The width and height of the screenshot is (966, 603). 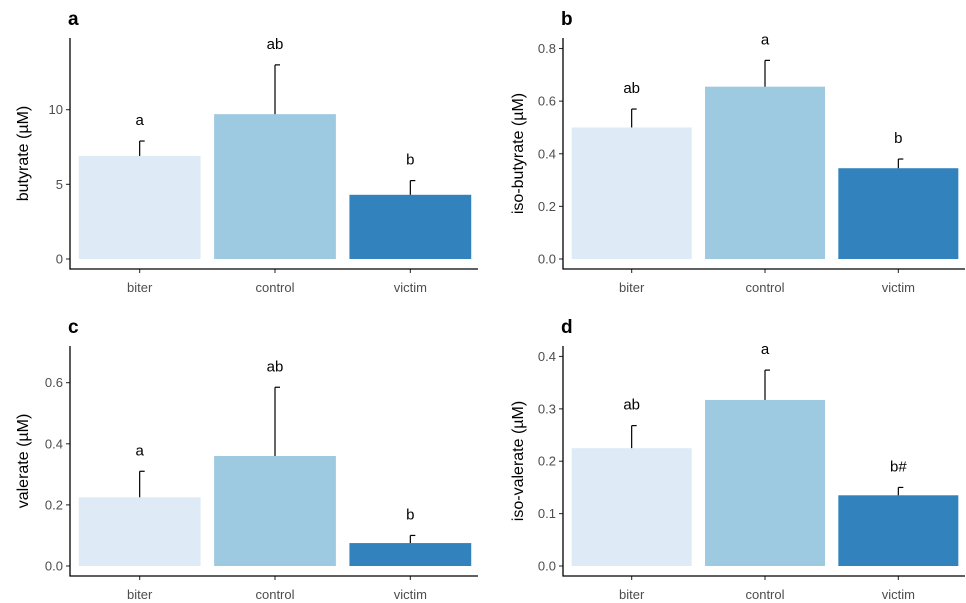 What do you see at coordinates (56, 109) in the screenshot?
I see `y-tick-label: 10` at bounding box center [56, 109].